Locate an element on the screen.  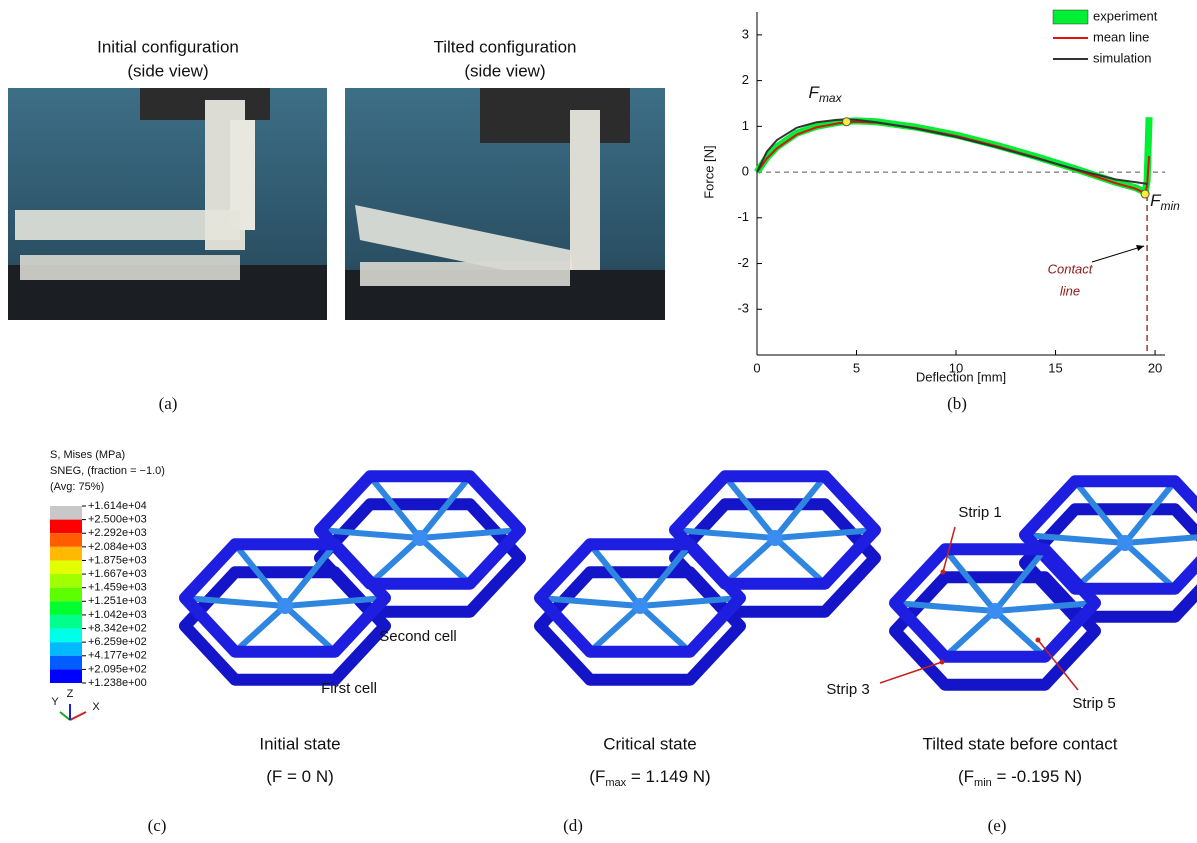
x-tick-label: 0 is located at coordinates (756, 367).